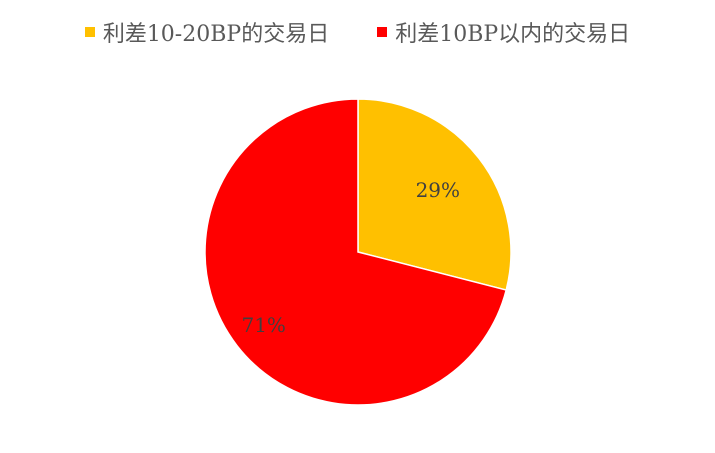 Image resolution: width=715 pixels, height=453 pixels. I want to click on legend-item-10-20bp: 利差10-20BP的交易日, so click(207, 32).